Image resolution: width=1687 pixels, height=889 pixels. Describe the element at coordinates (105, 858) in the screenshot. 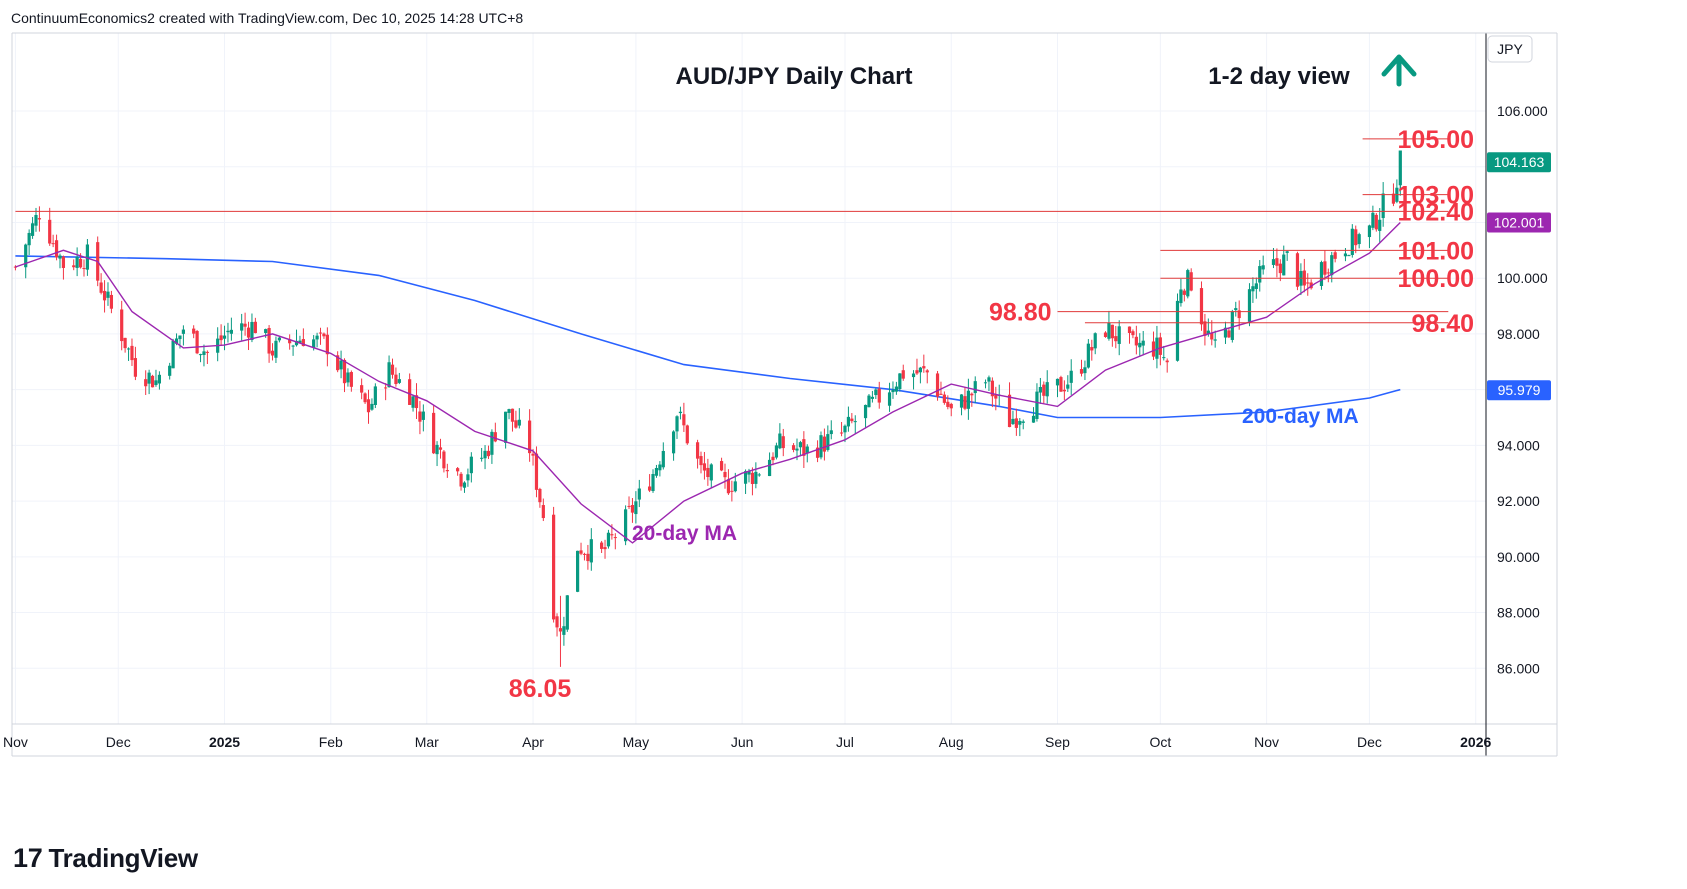

I see `tradingview-logo: 17 TradingView` at that location.